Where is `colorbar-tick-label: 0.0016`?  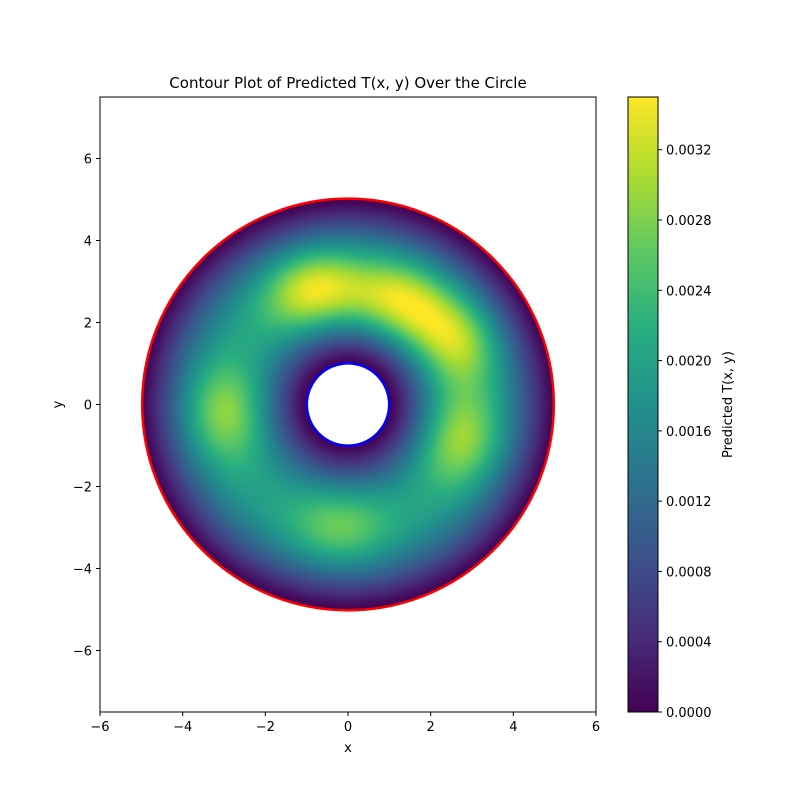 colorbar-tick-label: 0.0016 is located at coordinates (689, 432).